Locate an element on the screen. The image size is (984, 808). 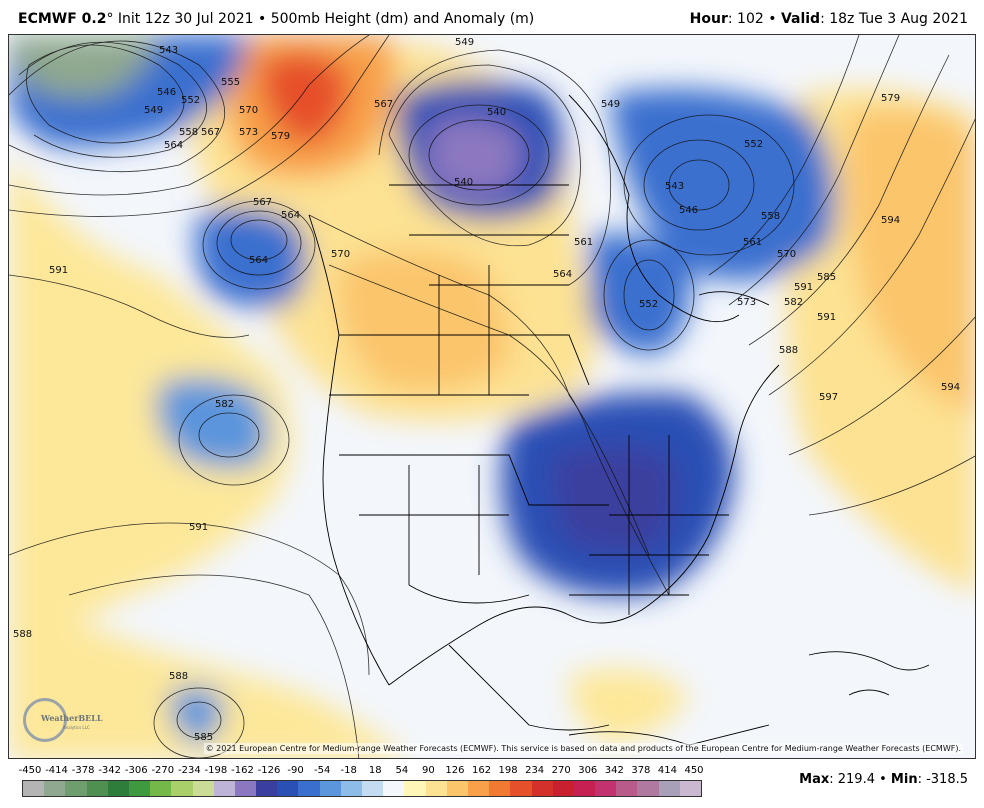
min-label: Min is located at coordinates (904, 779).